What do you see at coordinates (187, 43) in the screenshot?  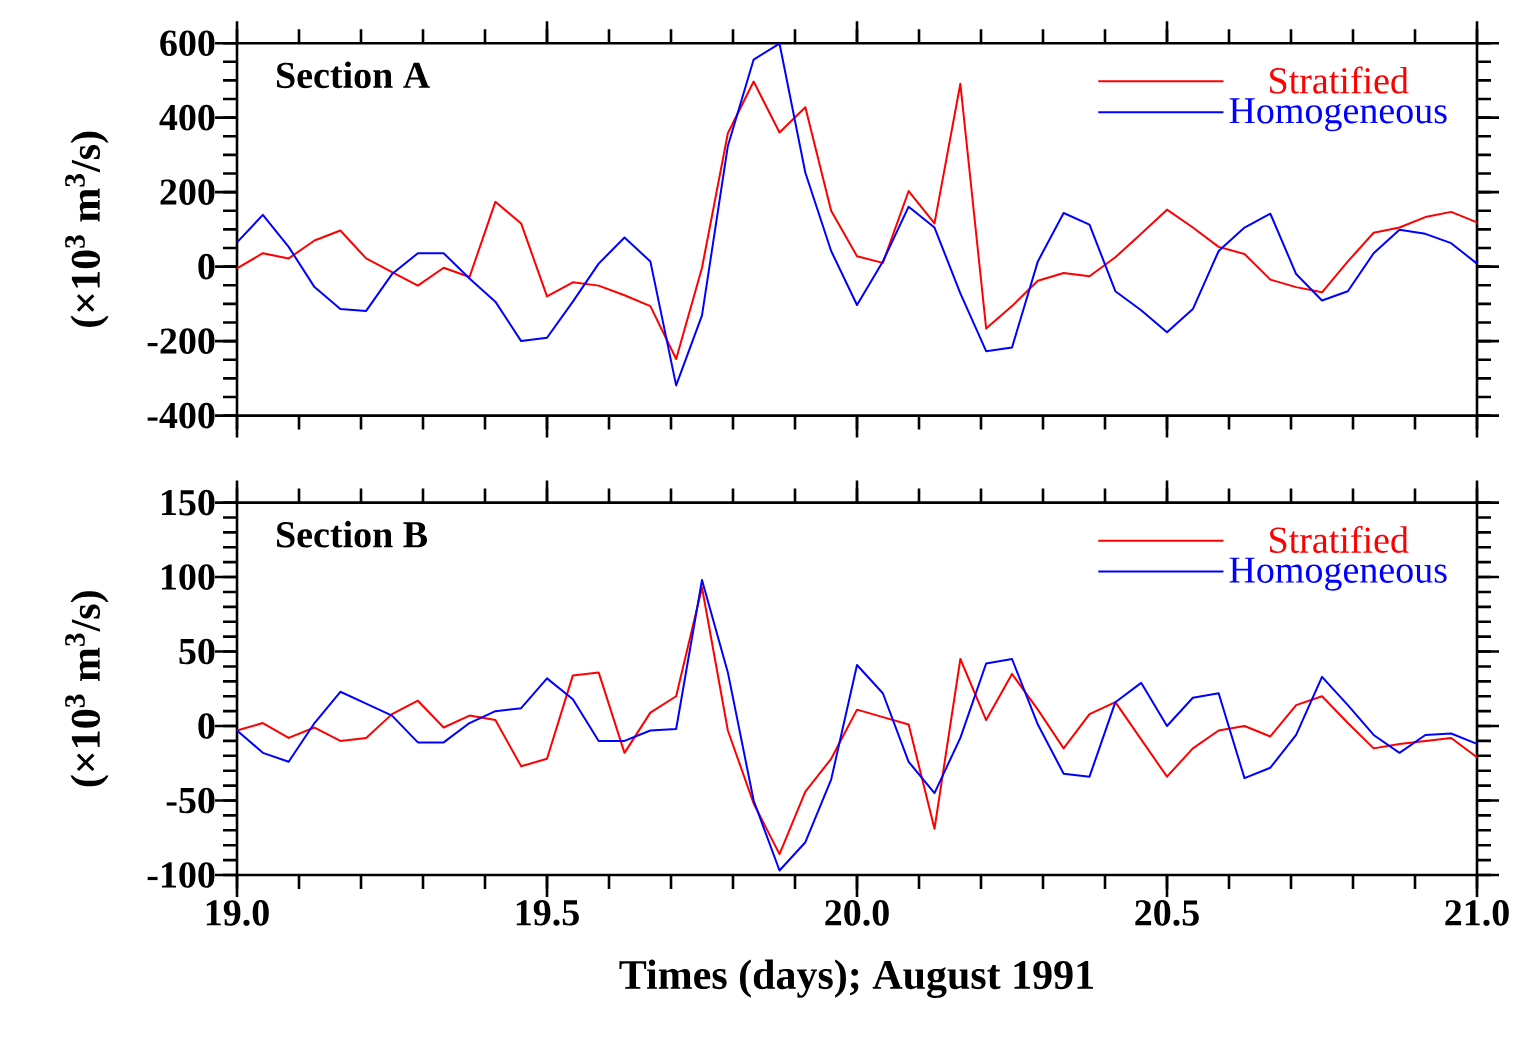 I see `y-tick-label: 600` at bounding box center [187, 43].